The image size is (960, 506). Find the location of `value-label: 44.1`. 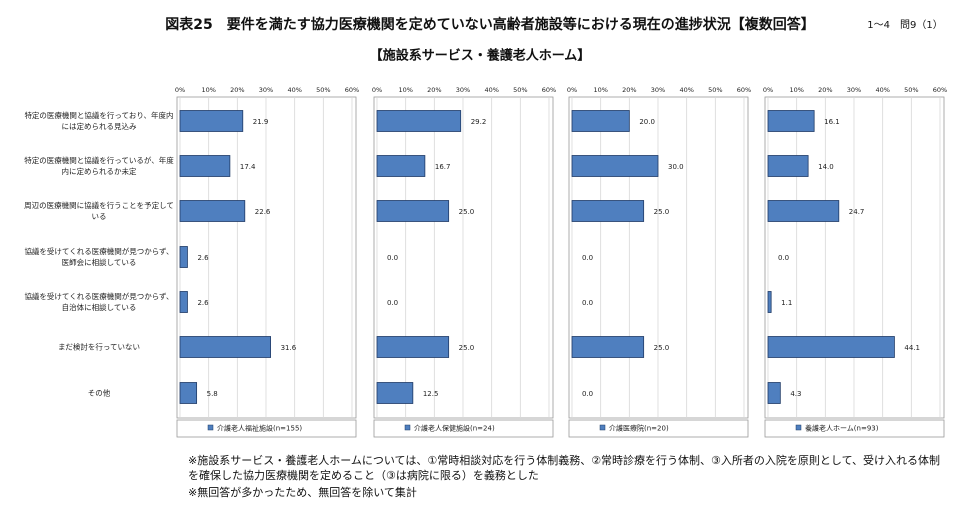

value-label: 44.1 is located at coordinates (912, 348).